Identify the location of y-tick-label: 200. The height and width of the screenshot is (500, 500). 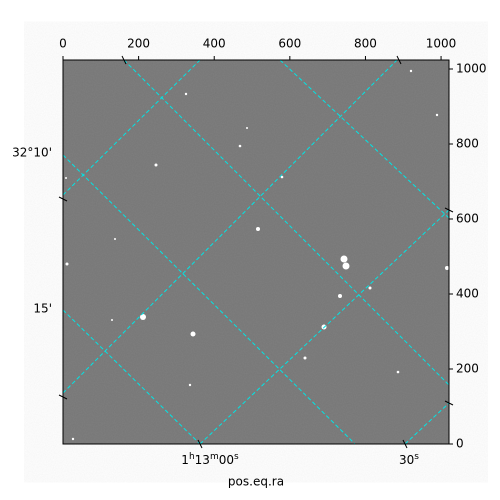
(467, 369).